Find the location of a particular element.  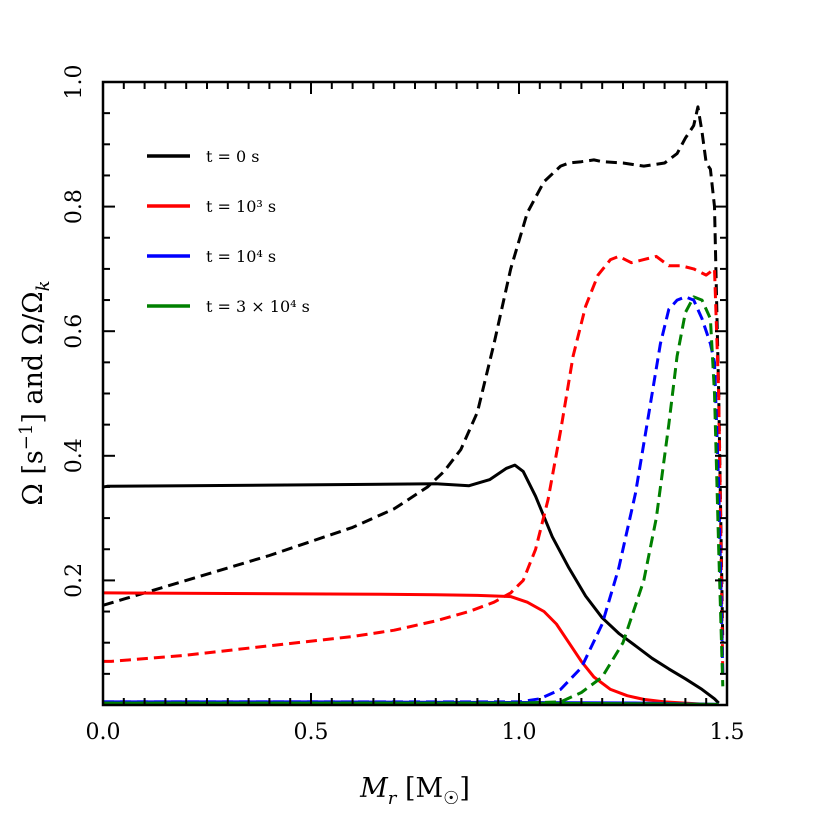

legend-label-0: t = 0 s is located at coordinates (232, 156).